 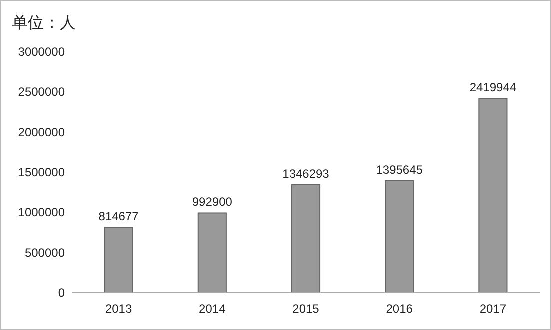 What do you see at coordinates (44, 23) in the screenshot?
I see `y-axis-title: 单位：人` at bounding box center [44, 23].